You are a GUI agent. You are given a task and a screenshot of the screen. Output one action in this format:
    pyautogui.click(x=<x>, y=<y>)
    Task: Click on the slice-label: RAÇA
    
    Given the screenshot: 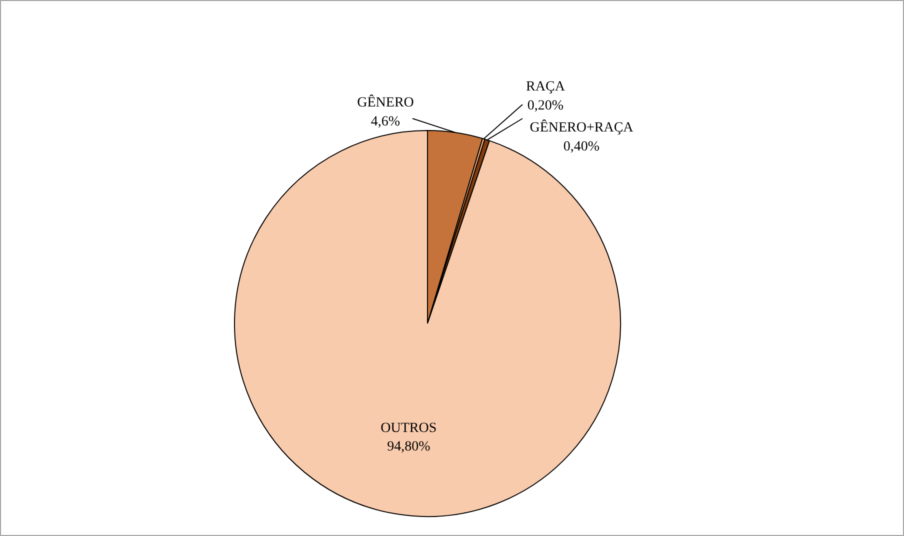 What is the action you would take?
    pyautogui.click(x=546, y=87)
    